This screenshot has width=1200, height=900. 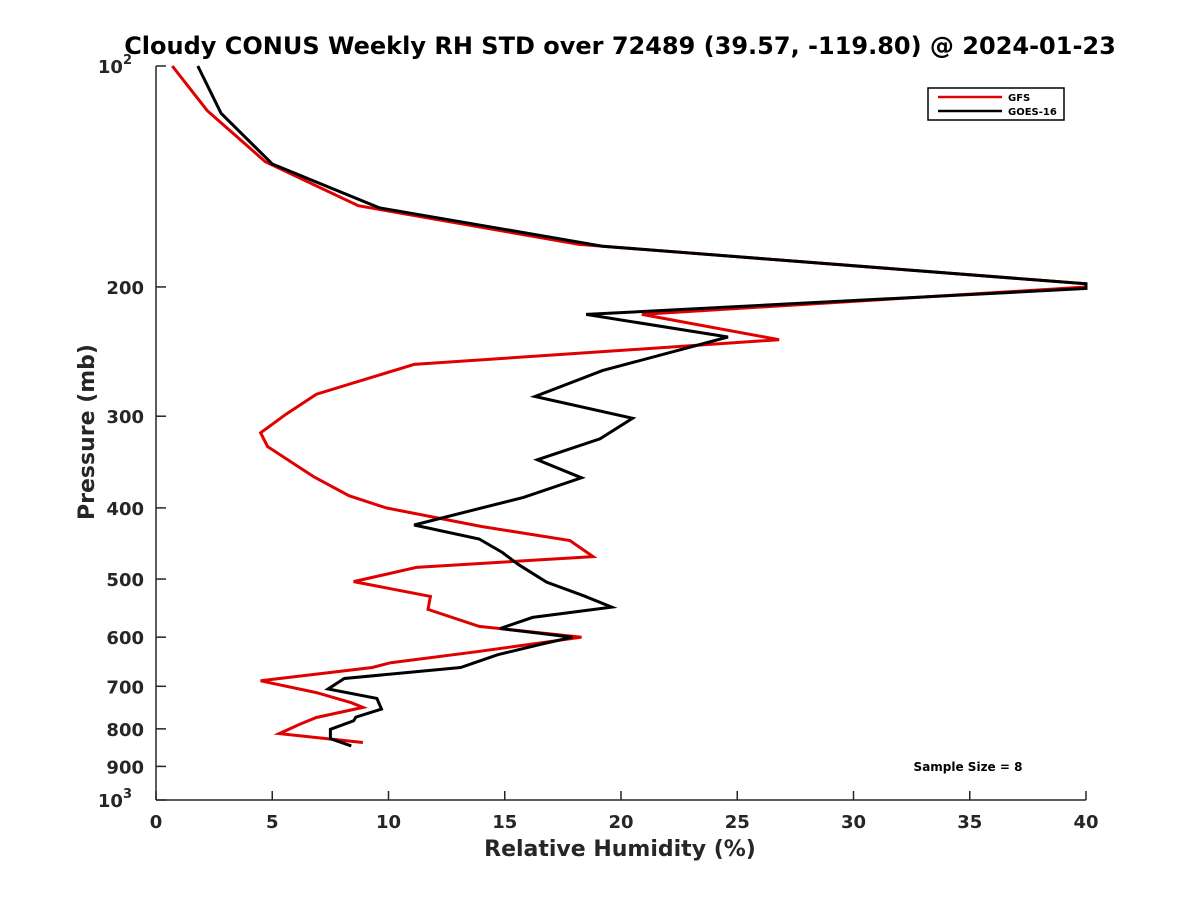 I want to click on y-tick-label: 800, so click(x=125, y=730).